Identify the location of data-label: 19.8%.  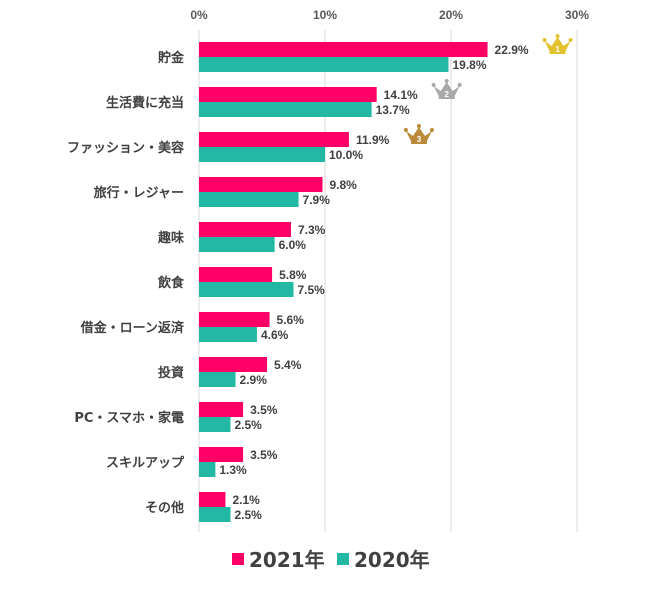
(469, 65).